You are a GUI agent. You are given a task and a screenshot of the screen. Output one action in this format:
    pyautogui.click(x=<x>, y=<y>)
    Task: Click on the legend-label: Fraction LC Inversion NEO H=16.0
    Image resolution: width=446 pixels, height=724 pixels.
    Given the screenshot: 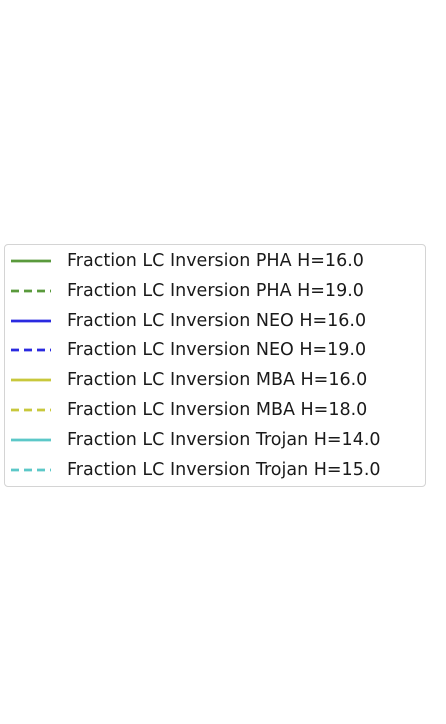 What is the action you would take?
    pyautogui.click(x=217, y=320)
    